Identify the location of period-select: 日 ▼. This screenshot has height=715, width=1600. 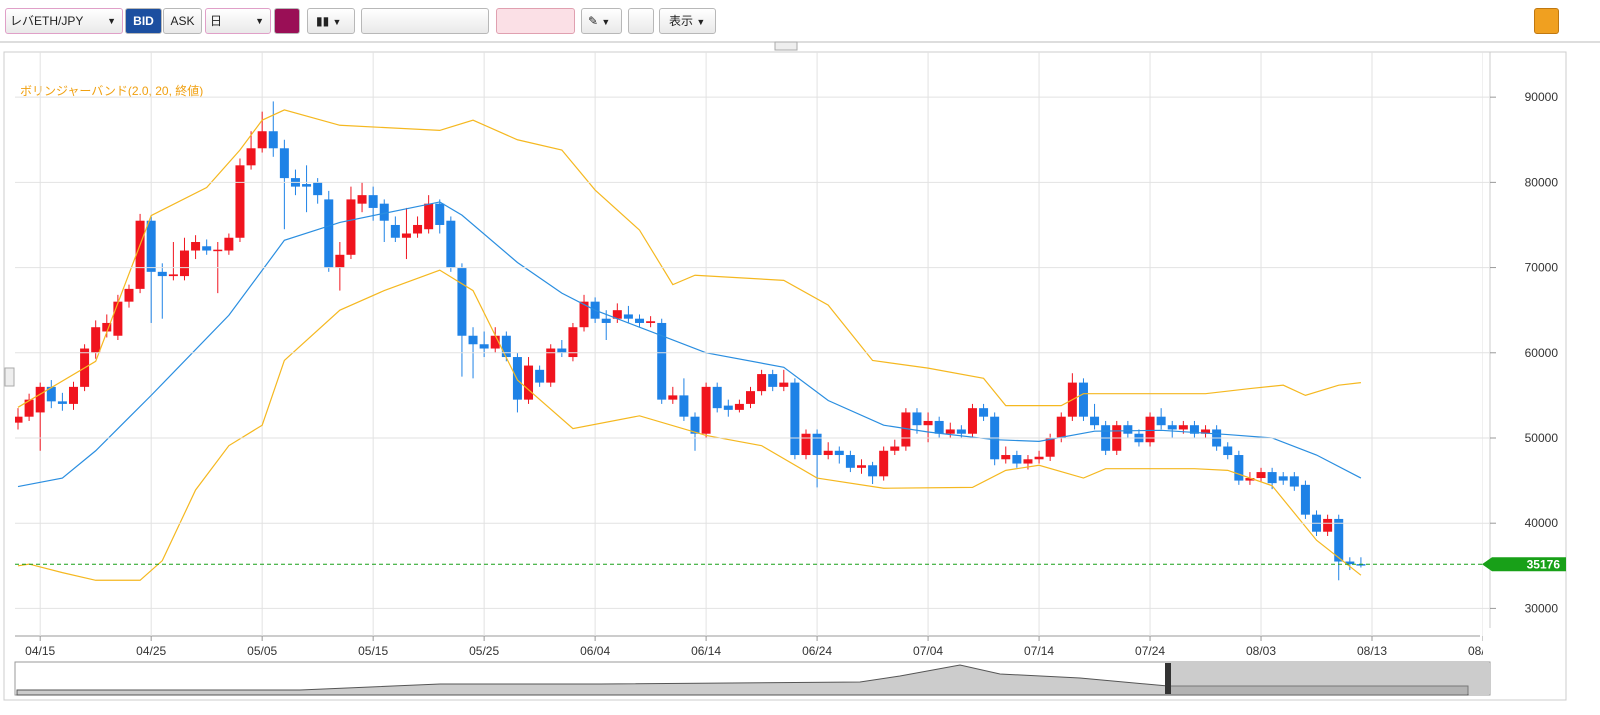
(238, 21).